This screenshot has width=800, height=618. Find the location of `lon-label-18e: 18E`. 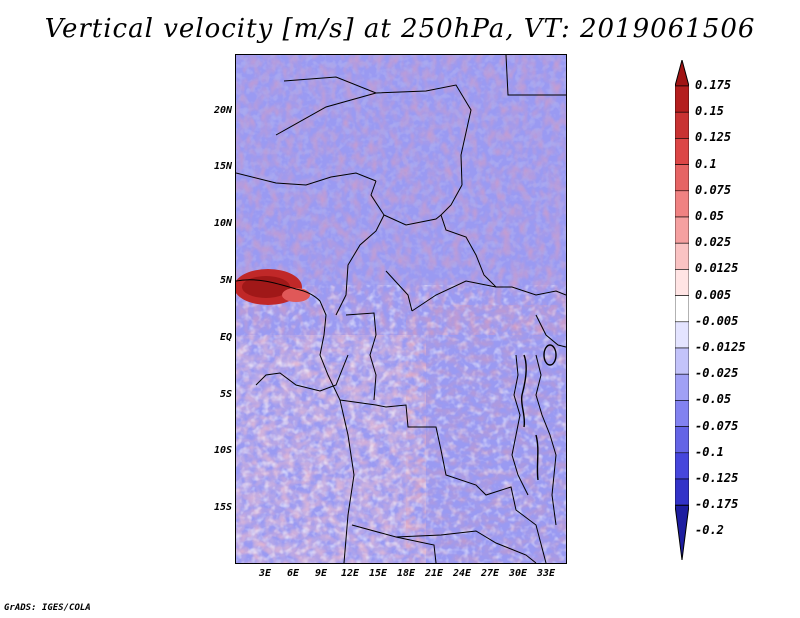

lon-label-18e: 18E is located at coordinates (406, 573).